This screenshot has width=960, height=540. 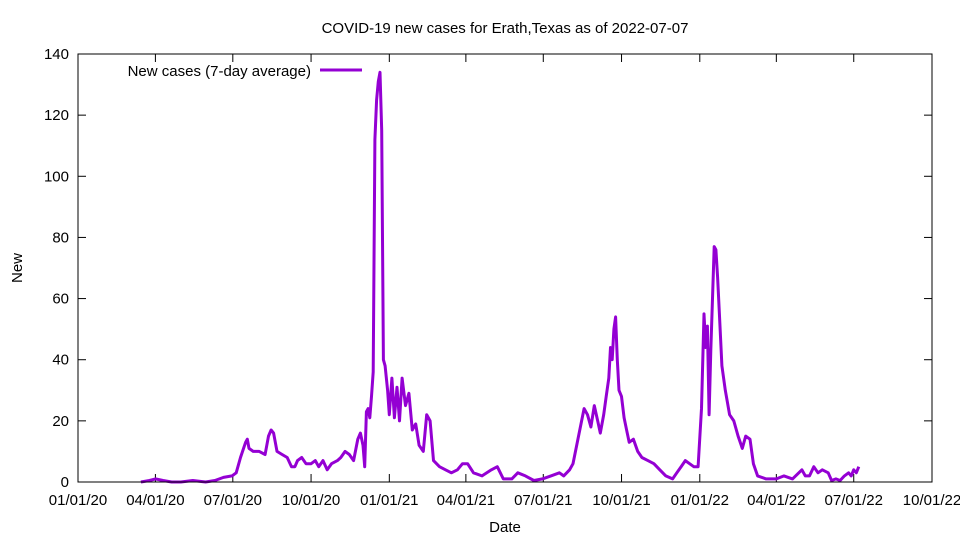 What do you see at coordinates (621, 500) in the screenshot?
I see `x-tick-label: 10/01/21` at bounding box center [621, 500].